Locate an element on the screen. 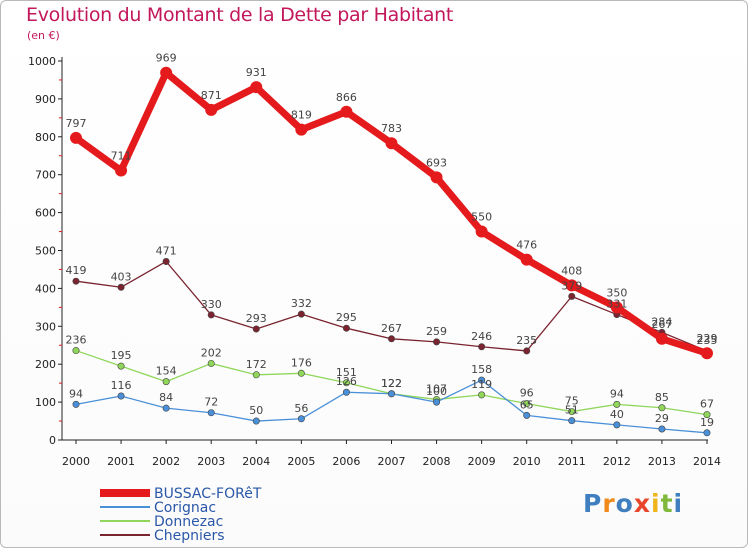 The height and width of the screenshot is (550, 750). data-label: 819 is located at coordinates (301, 115).